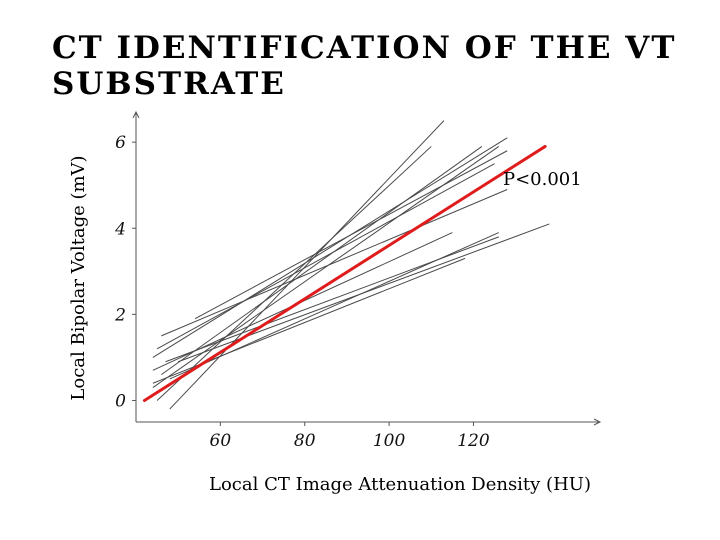  What do you see at coordinates (597, 422) in the screenshot?
I see `x-axis-arrow` at bounding box center [597, 422].